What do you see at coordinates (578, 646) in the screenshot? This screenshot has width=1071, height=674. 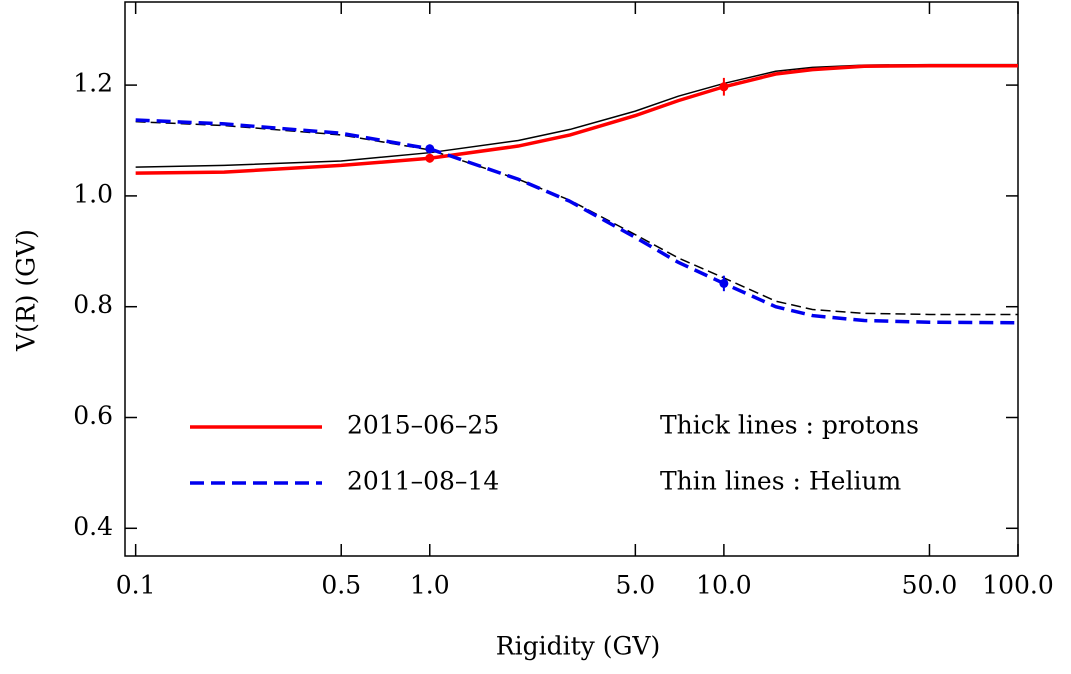 I see `x-axis-label: Rigidity (GV)` at bounding box center [578, 646].